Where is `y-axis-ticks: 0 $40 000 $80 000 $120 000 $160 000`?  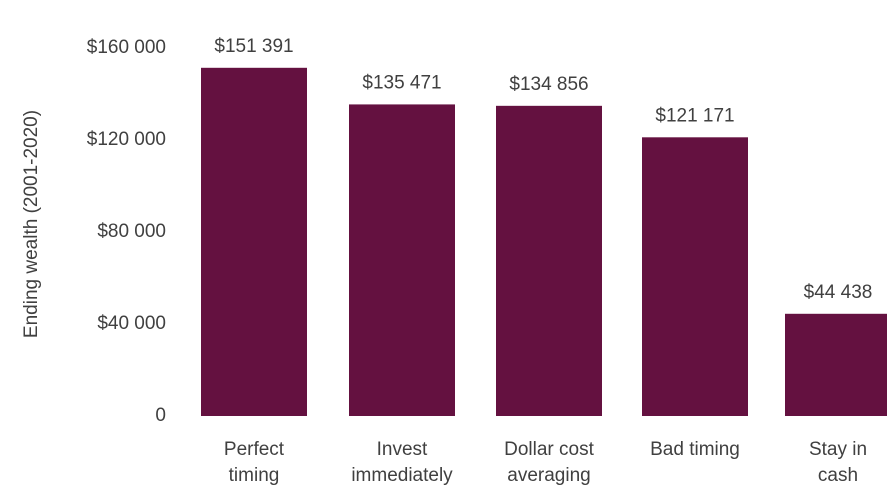 y-axis-ticks: 0 $40 000 $80 000 $120 000 $160 000 is located at coordinates (126, 231).